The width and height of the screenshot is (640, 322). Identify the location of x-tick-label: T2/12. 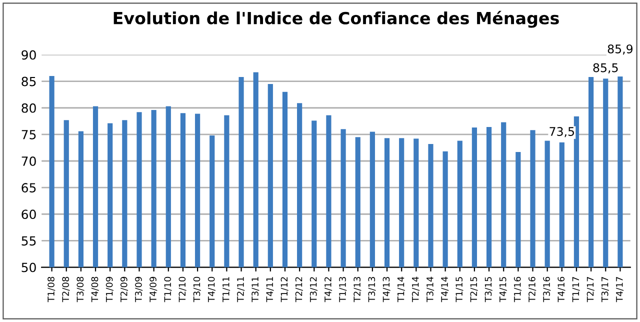
(299, 289).